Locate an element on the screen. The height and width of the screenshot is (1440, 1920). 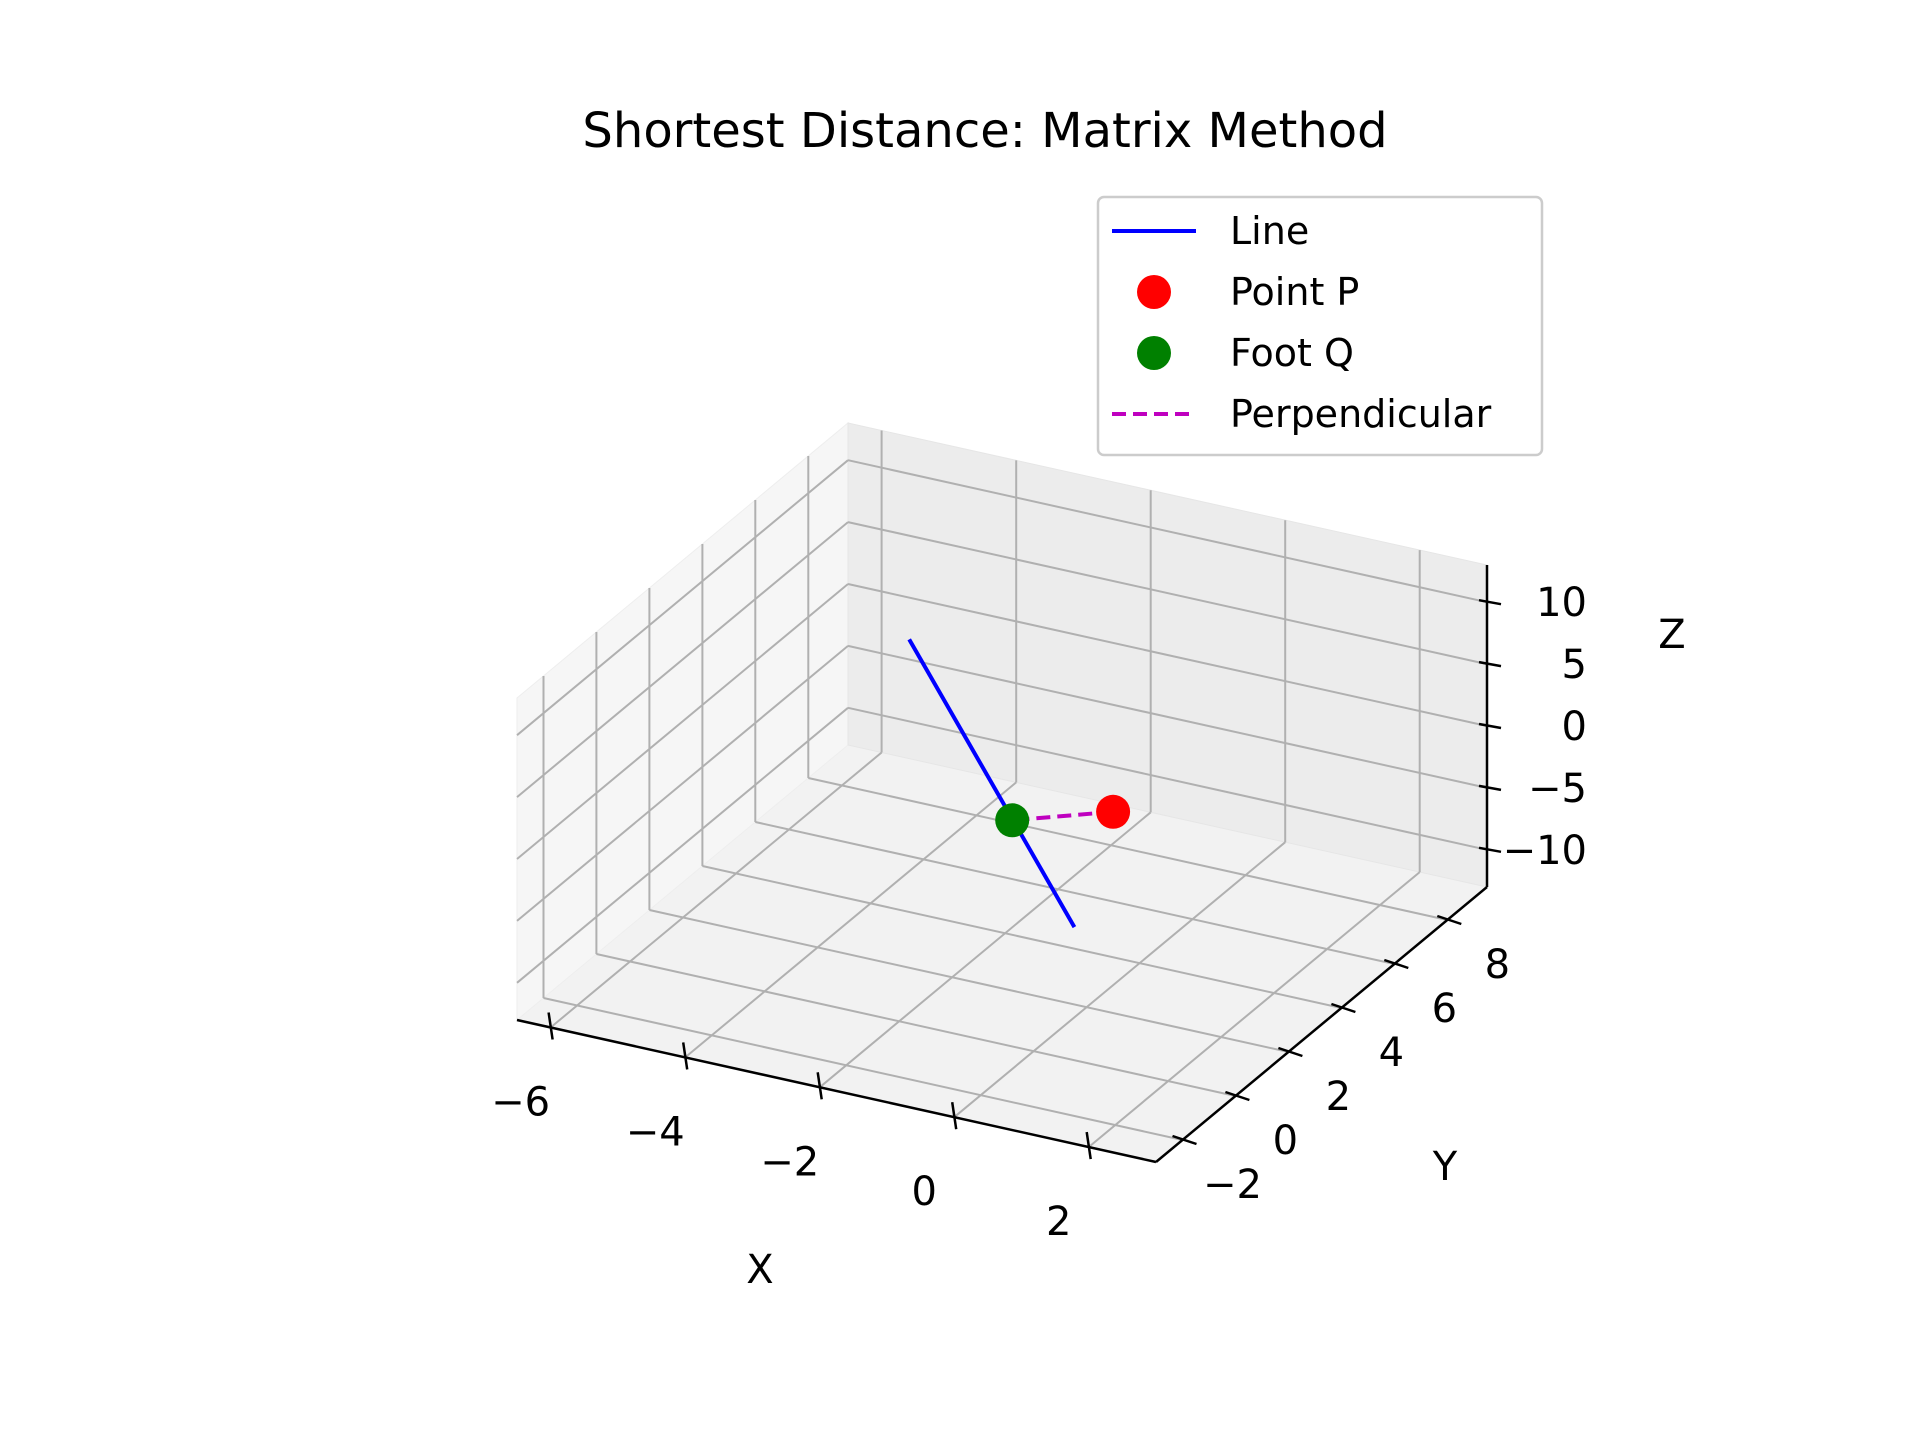
legend-label-foot-q: Foot Q is located at coordinates (1292, 353).